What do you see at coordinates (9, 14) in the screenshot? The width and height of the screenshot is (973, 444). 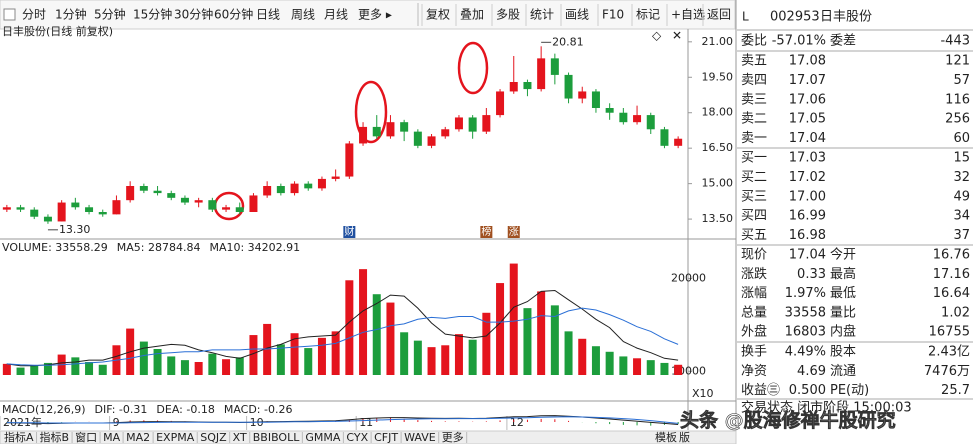 I see `toolbar-icon` at bounding box center [9, 14].